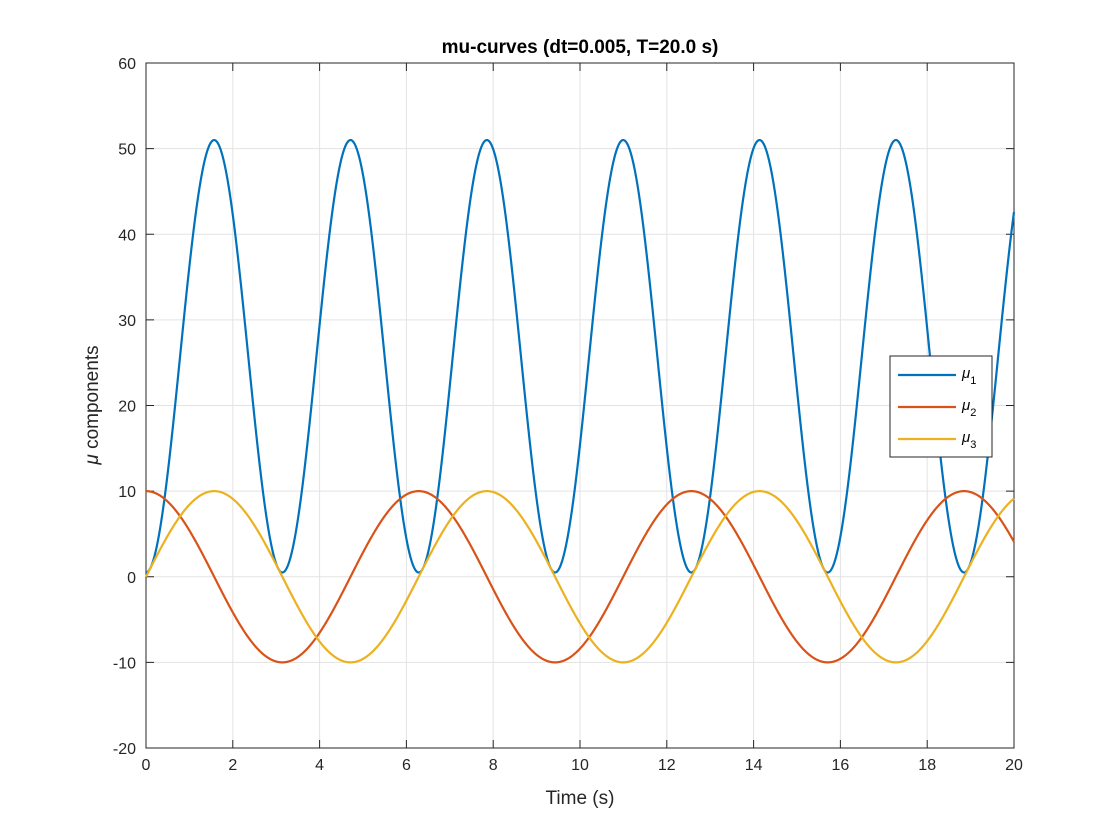 Image resolution: width=1120 pixels, height=840 pixels. Describe the element at coordinates (124, 663) in the screenshot. I see `y-tick-label: -10` at that location.